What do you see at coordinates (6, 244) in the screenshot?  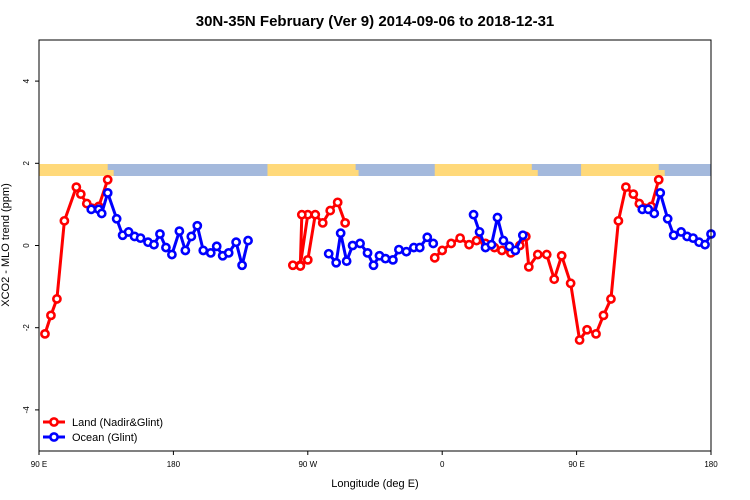 I see `y-axis-label: XCO2 - MLO trend (ppm)` at bounding box center [6, 244].